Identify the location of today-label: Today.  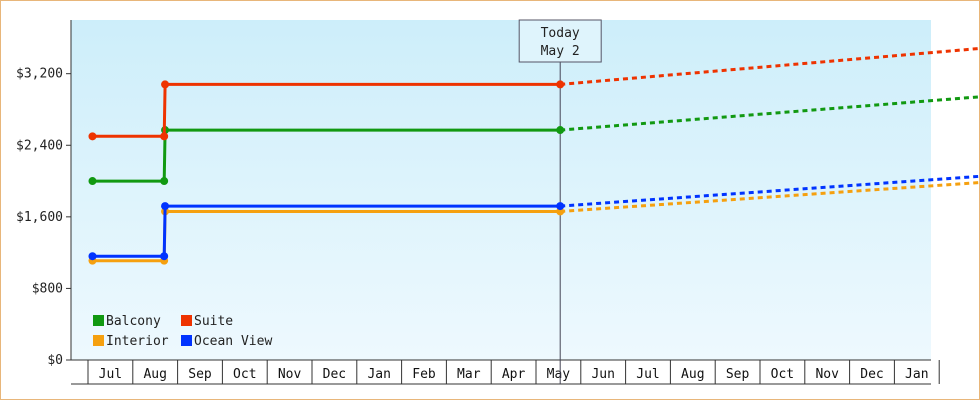
(560, 33).